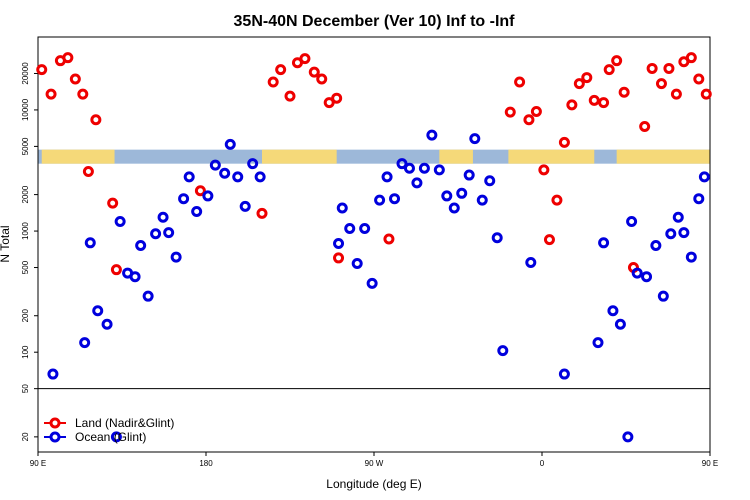 The image size is (750, 500). Describe the element at coordinates (29, 251) in the screenshot. I see `y-axis-ticks: 20 50 100 200 500 1000 2000 5000 10000 20000` at that location.